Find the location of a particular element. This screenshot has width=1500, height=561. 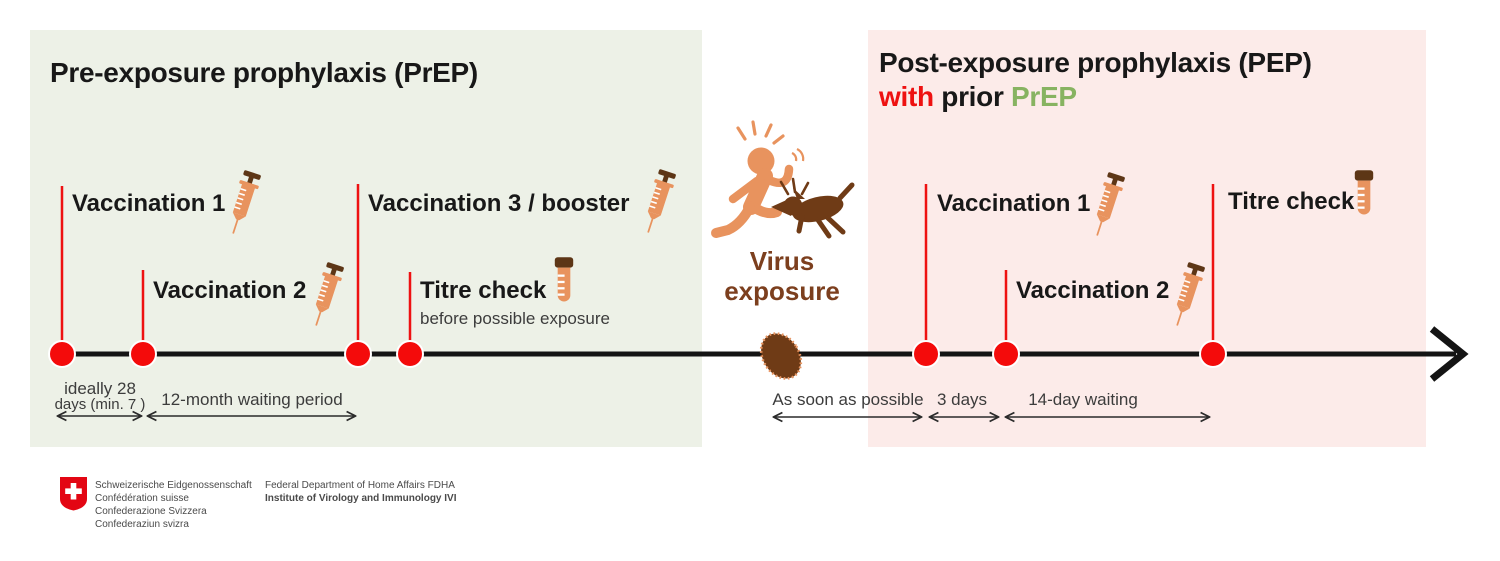

pep-subtitle-prior: prior is located at coordinates (972, 96).